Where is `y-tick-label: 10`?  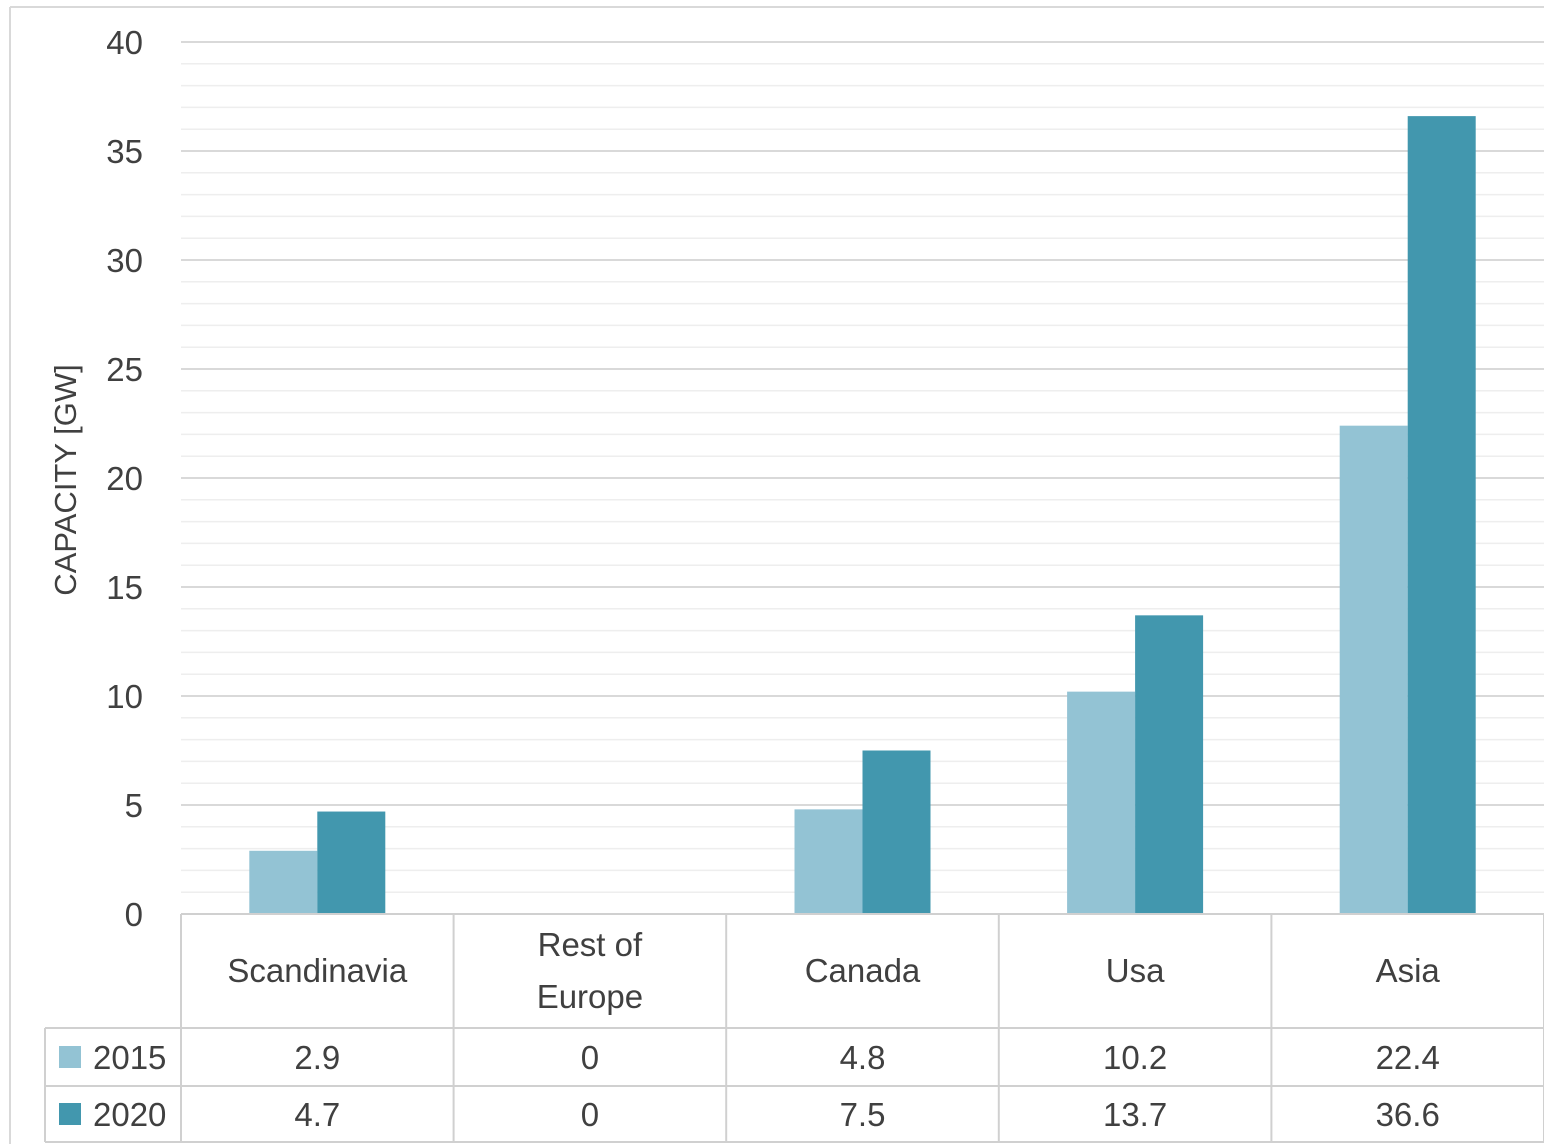
y-tick-label: 10 is located at coordinates (124, 696).